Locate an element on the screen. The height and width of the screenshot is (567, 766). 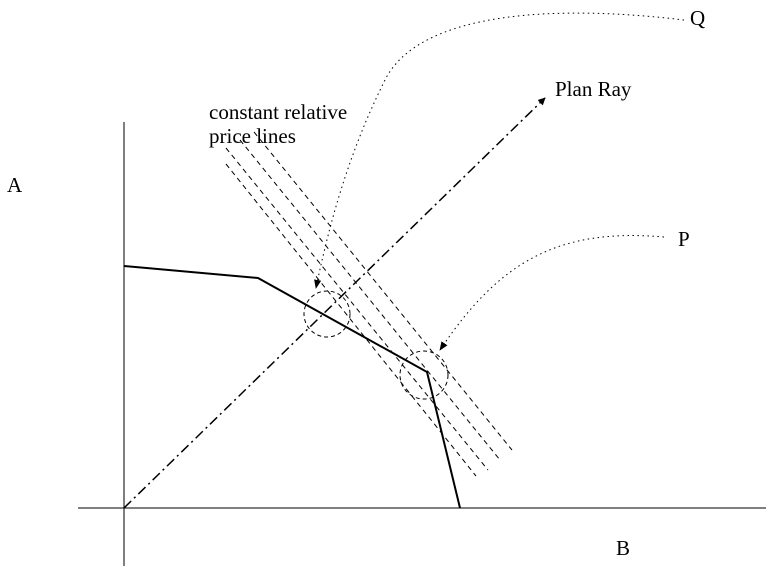
circle-kink-point is located at coordinates (424, 375).